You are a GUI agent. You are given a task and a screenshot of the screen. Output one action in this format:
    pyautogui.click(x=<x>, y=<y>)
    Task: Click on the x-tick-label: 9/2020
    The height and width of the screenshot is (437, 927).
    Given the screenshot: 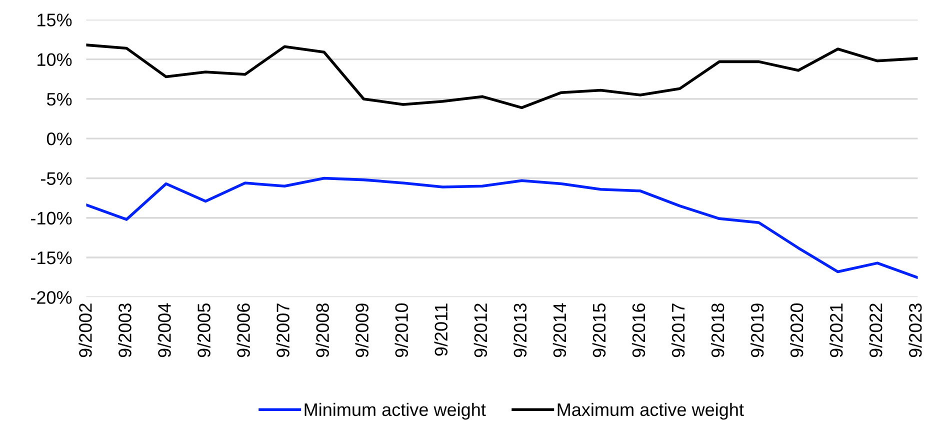 What is the action you would take?
    pyautogui.click(x=797, y=330)
    